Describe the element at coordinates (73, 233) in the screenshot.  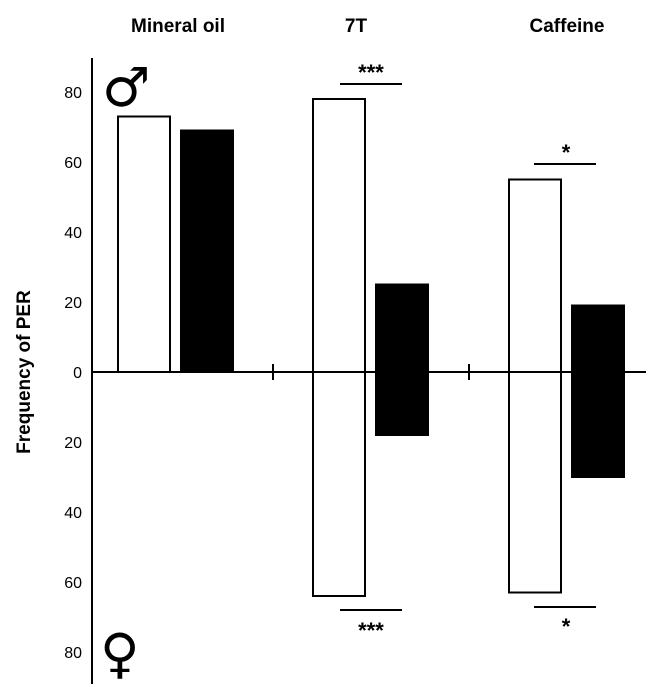
I see `y-tick-label-male-40: 40` at that location.